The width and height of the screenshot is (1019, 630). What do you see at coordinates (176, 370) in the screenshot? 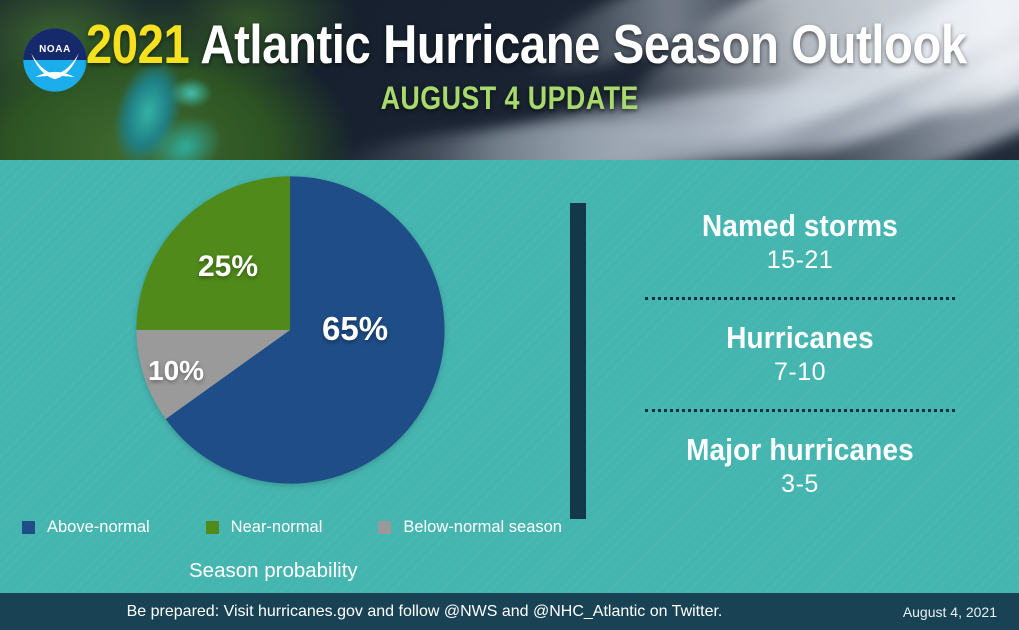
I see `pie-label-below-normal: 10%` at bounding box center [176, 370].